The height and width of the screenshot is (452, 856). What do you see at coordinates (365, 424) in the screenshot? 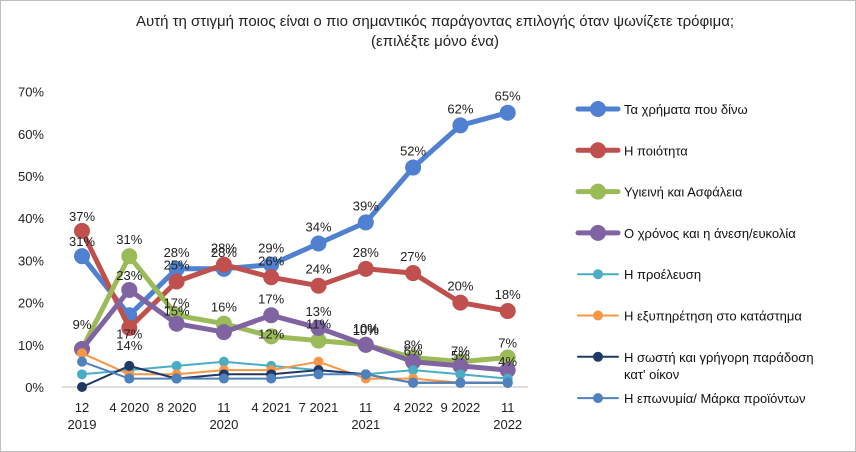
I see `x-tick-label: 2021` at bounding box center [365, 424].